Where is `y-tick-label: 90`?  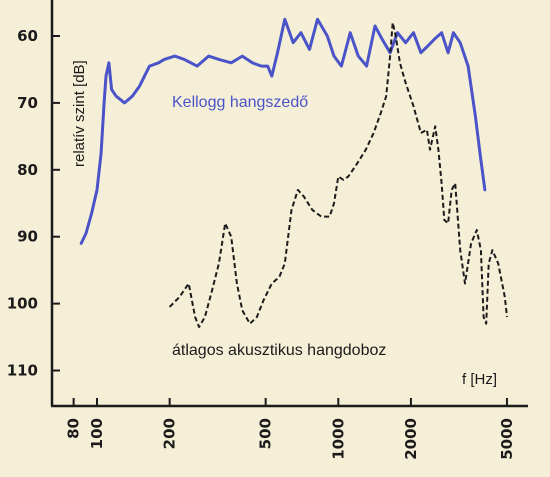 y-tick-label: 90 is located at coordinates (27, 237).